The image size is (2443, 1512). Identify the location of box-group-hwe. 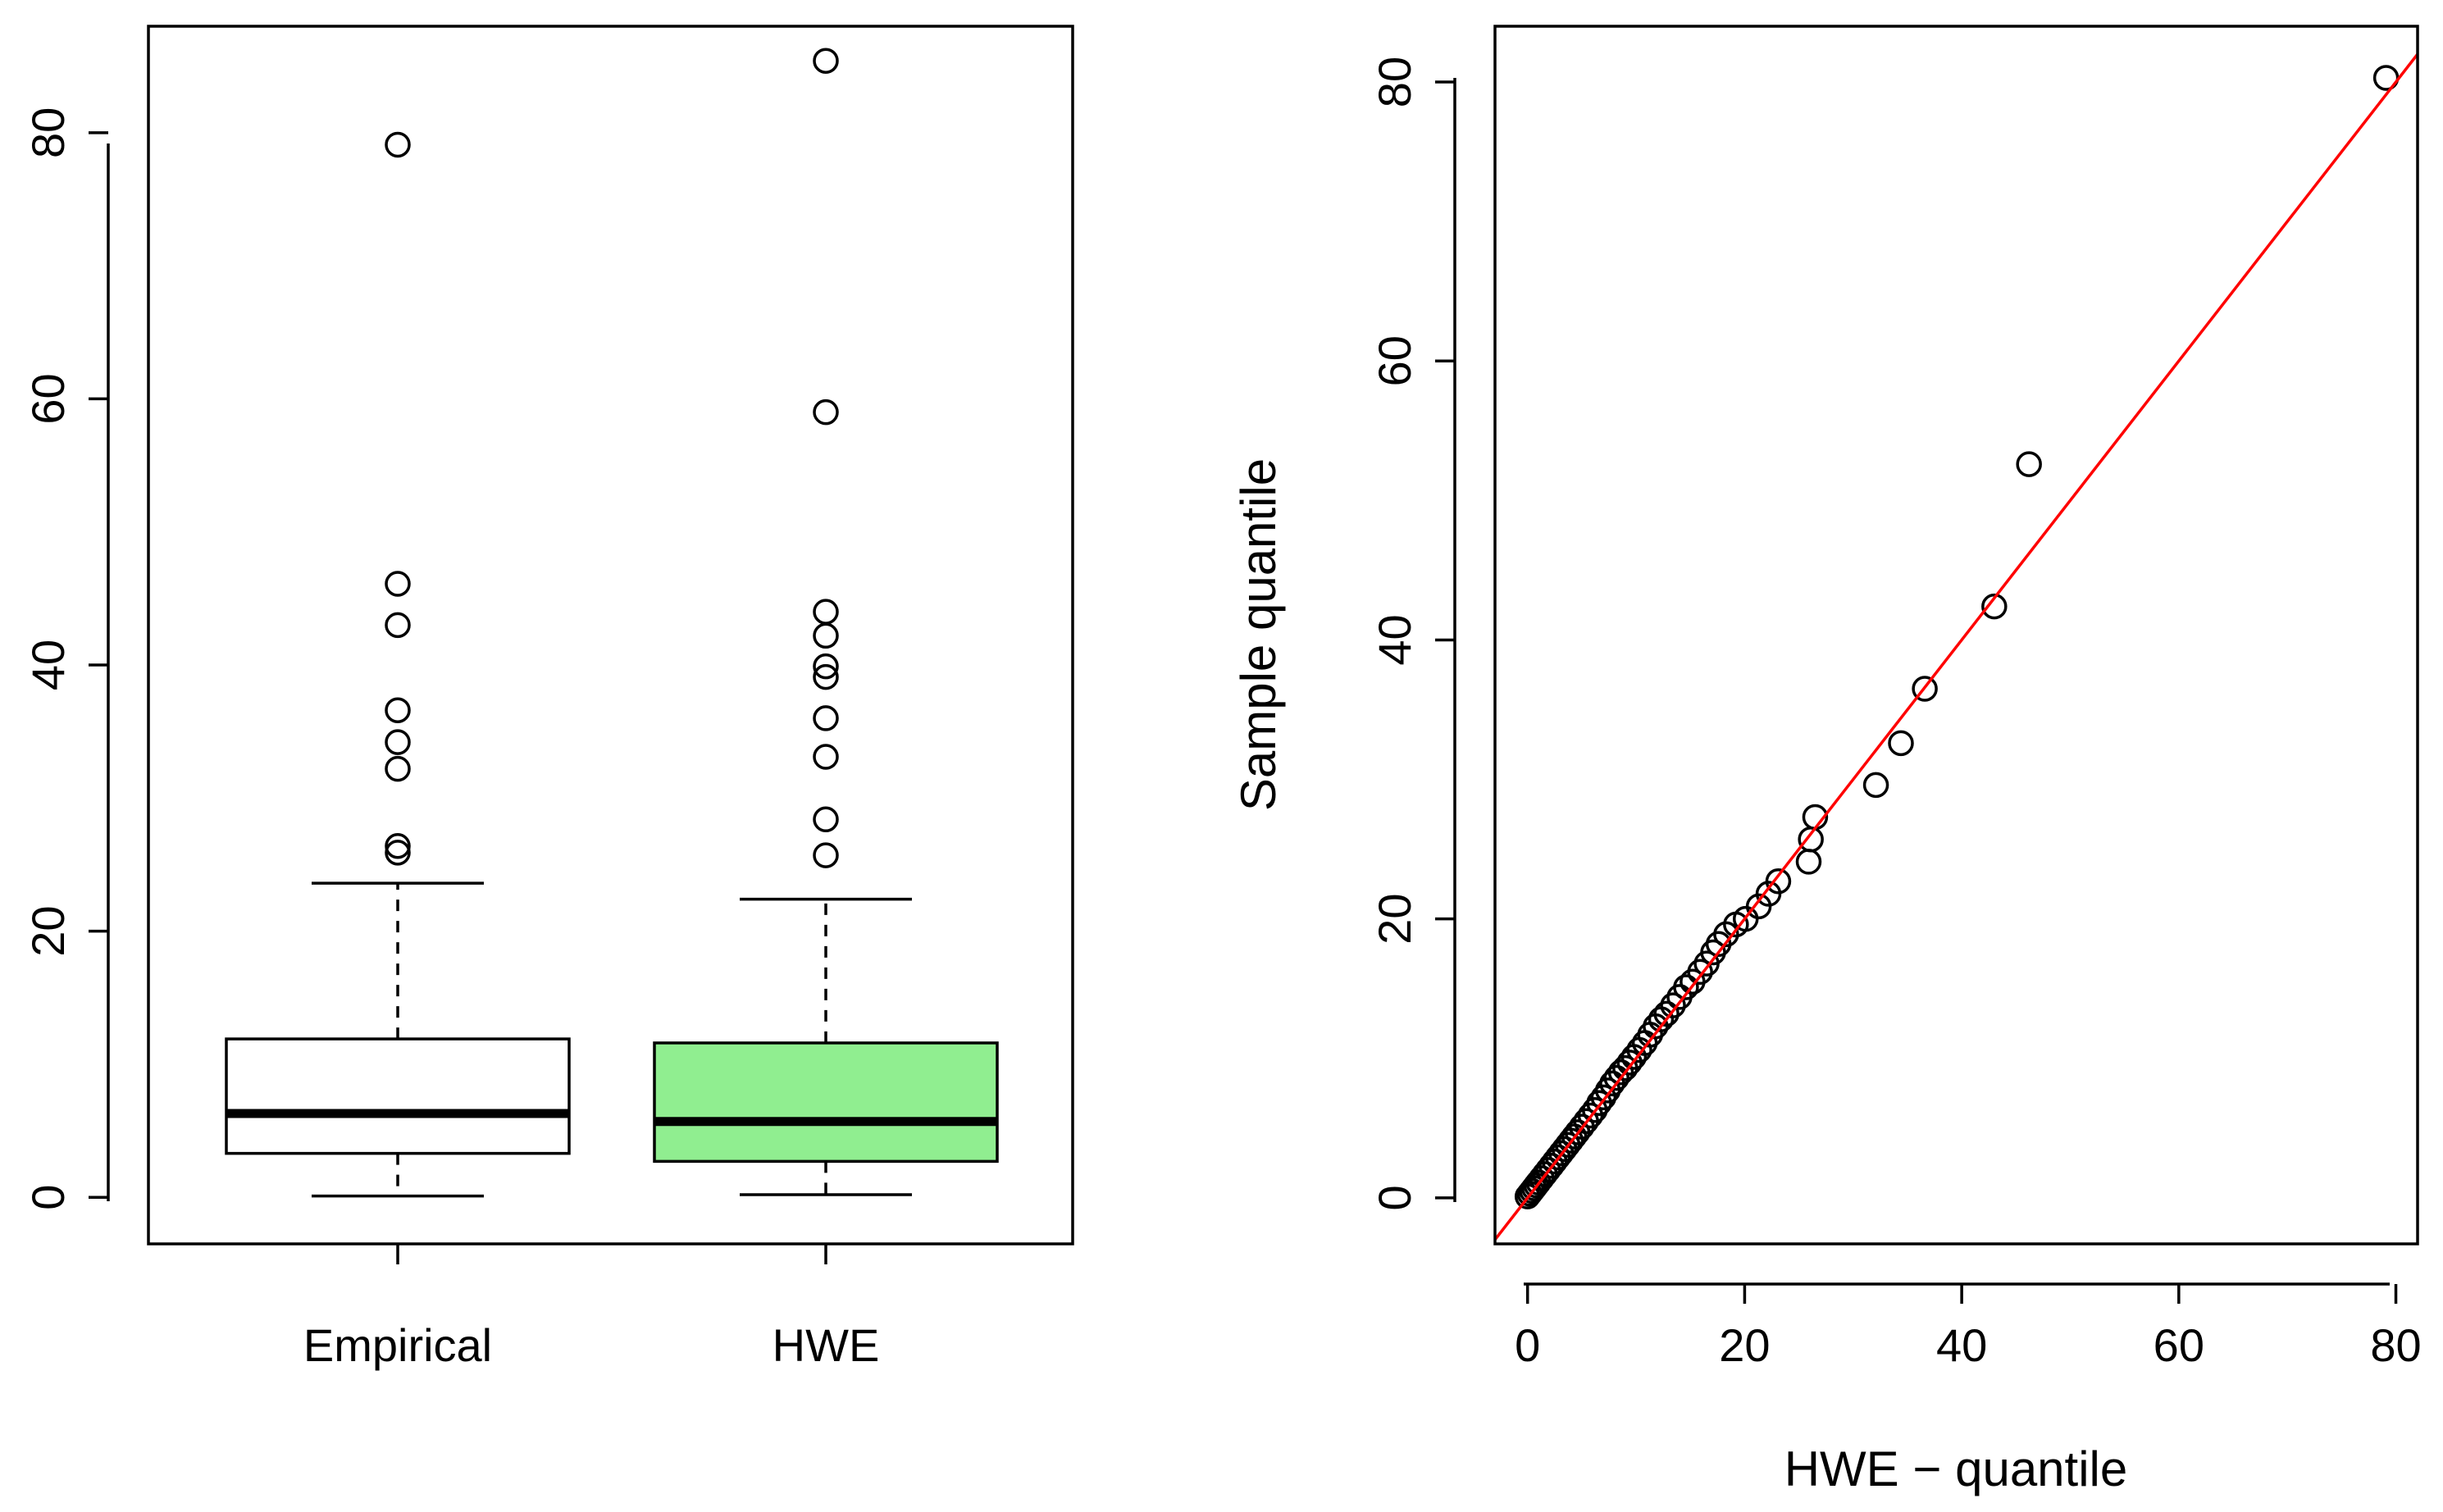
(826, 622).